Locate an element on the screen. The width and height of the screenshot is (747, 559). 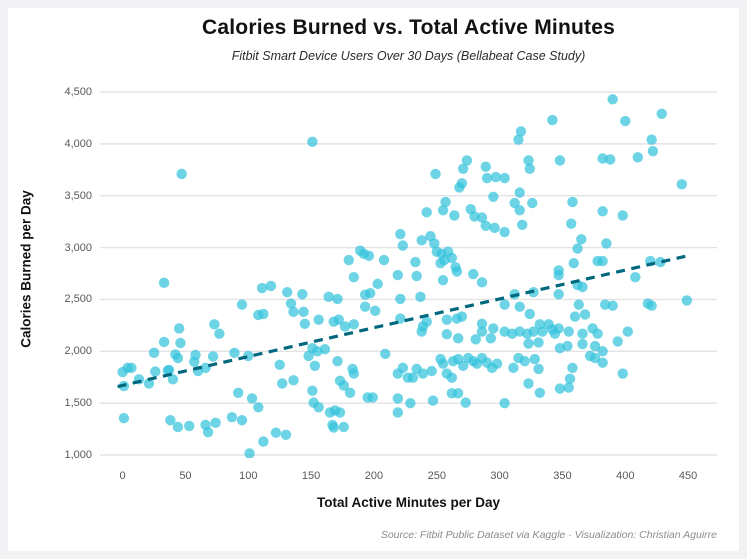
y-tick-label: 1,500 is located at coordinates (78, 403).